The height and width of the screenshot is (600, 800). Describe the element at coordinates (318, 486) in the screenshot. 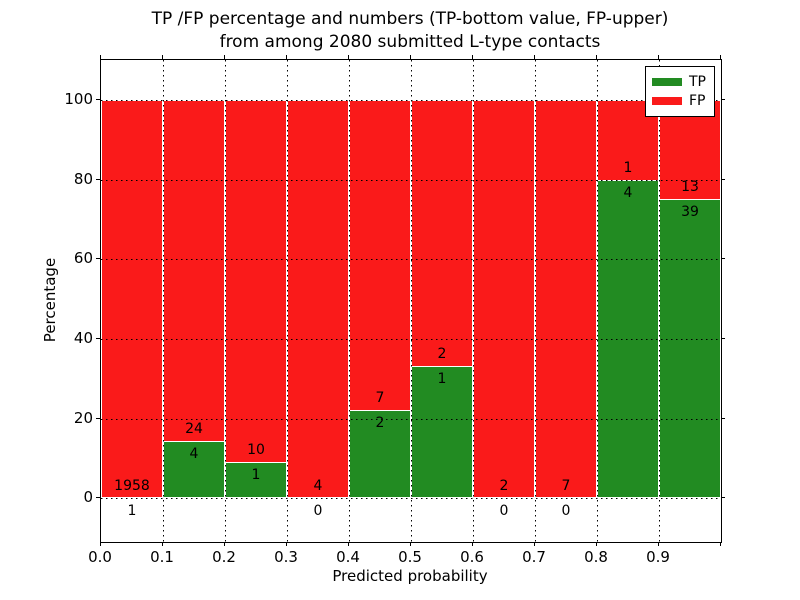

I see `bar-count-label-fp: 4` at that location.